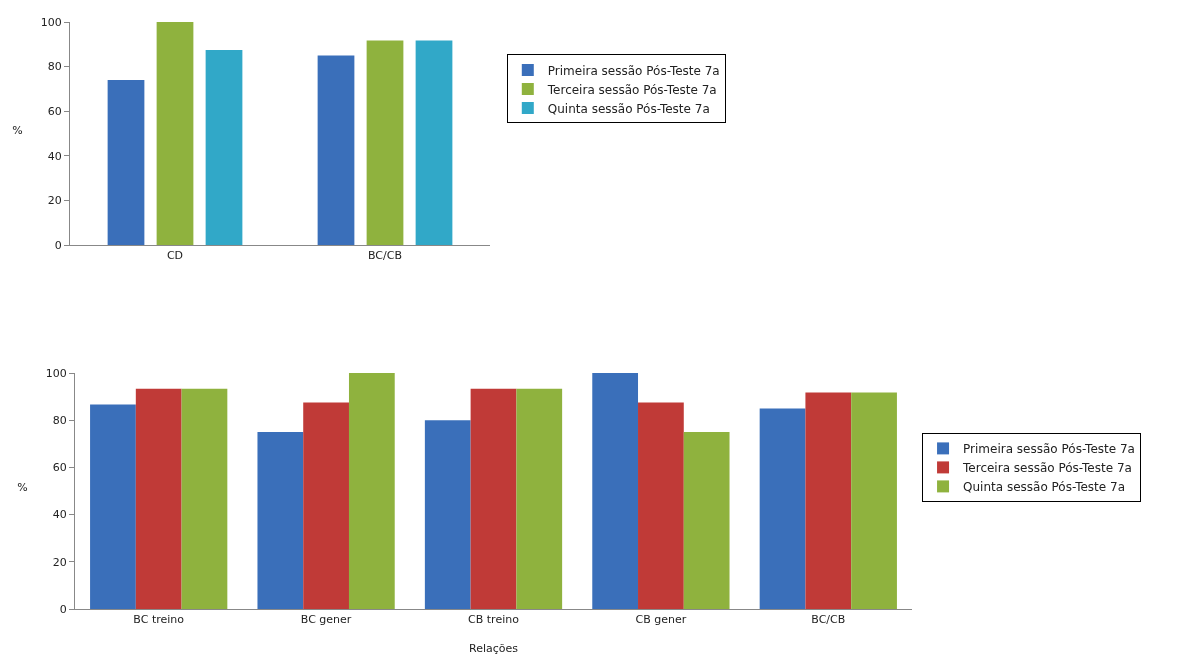 This screenshot has height=669, width=1195. I want to click on x-tick-label: CD, so click(175, 256).